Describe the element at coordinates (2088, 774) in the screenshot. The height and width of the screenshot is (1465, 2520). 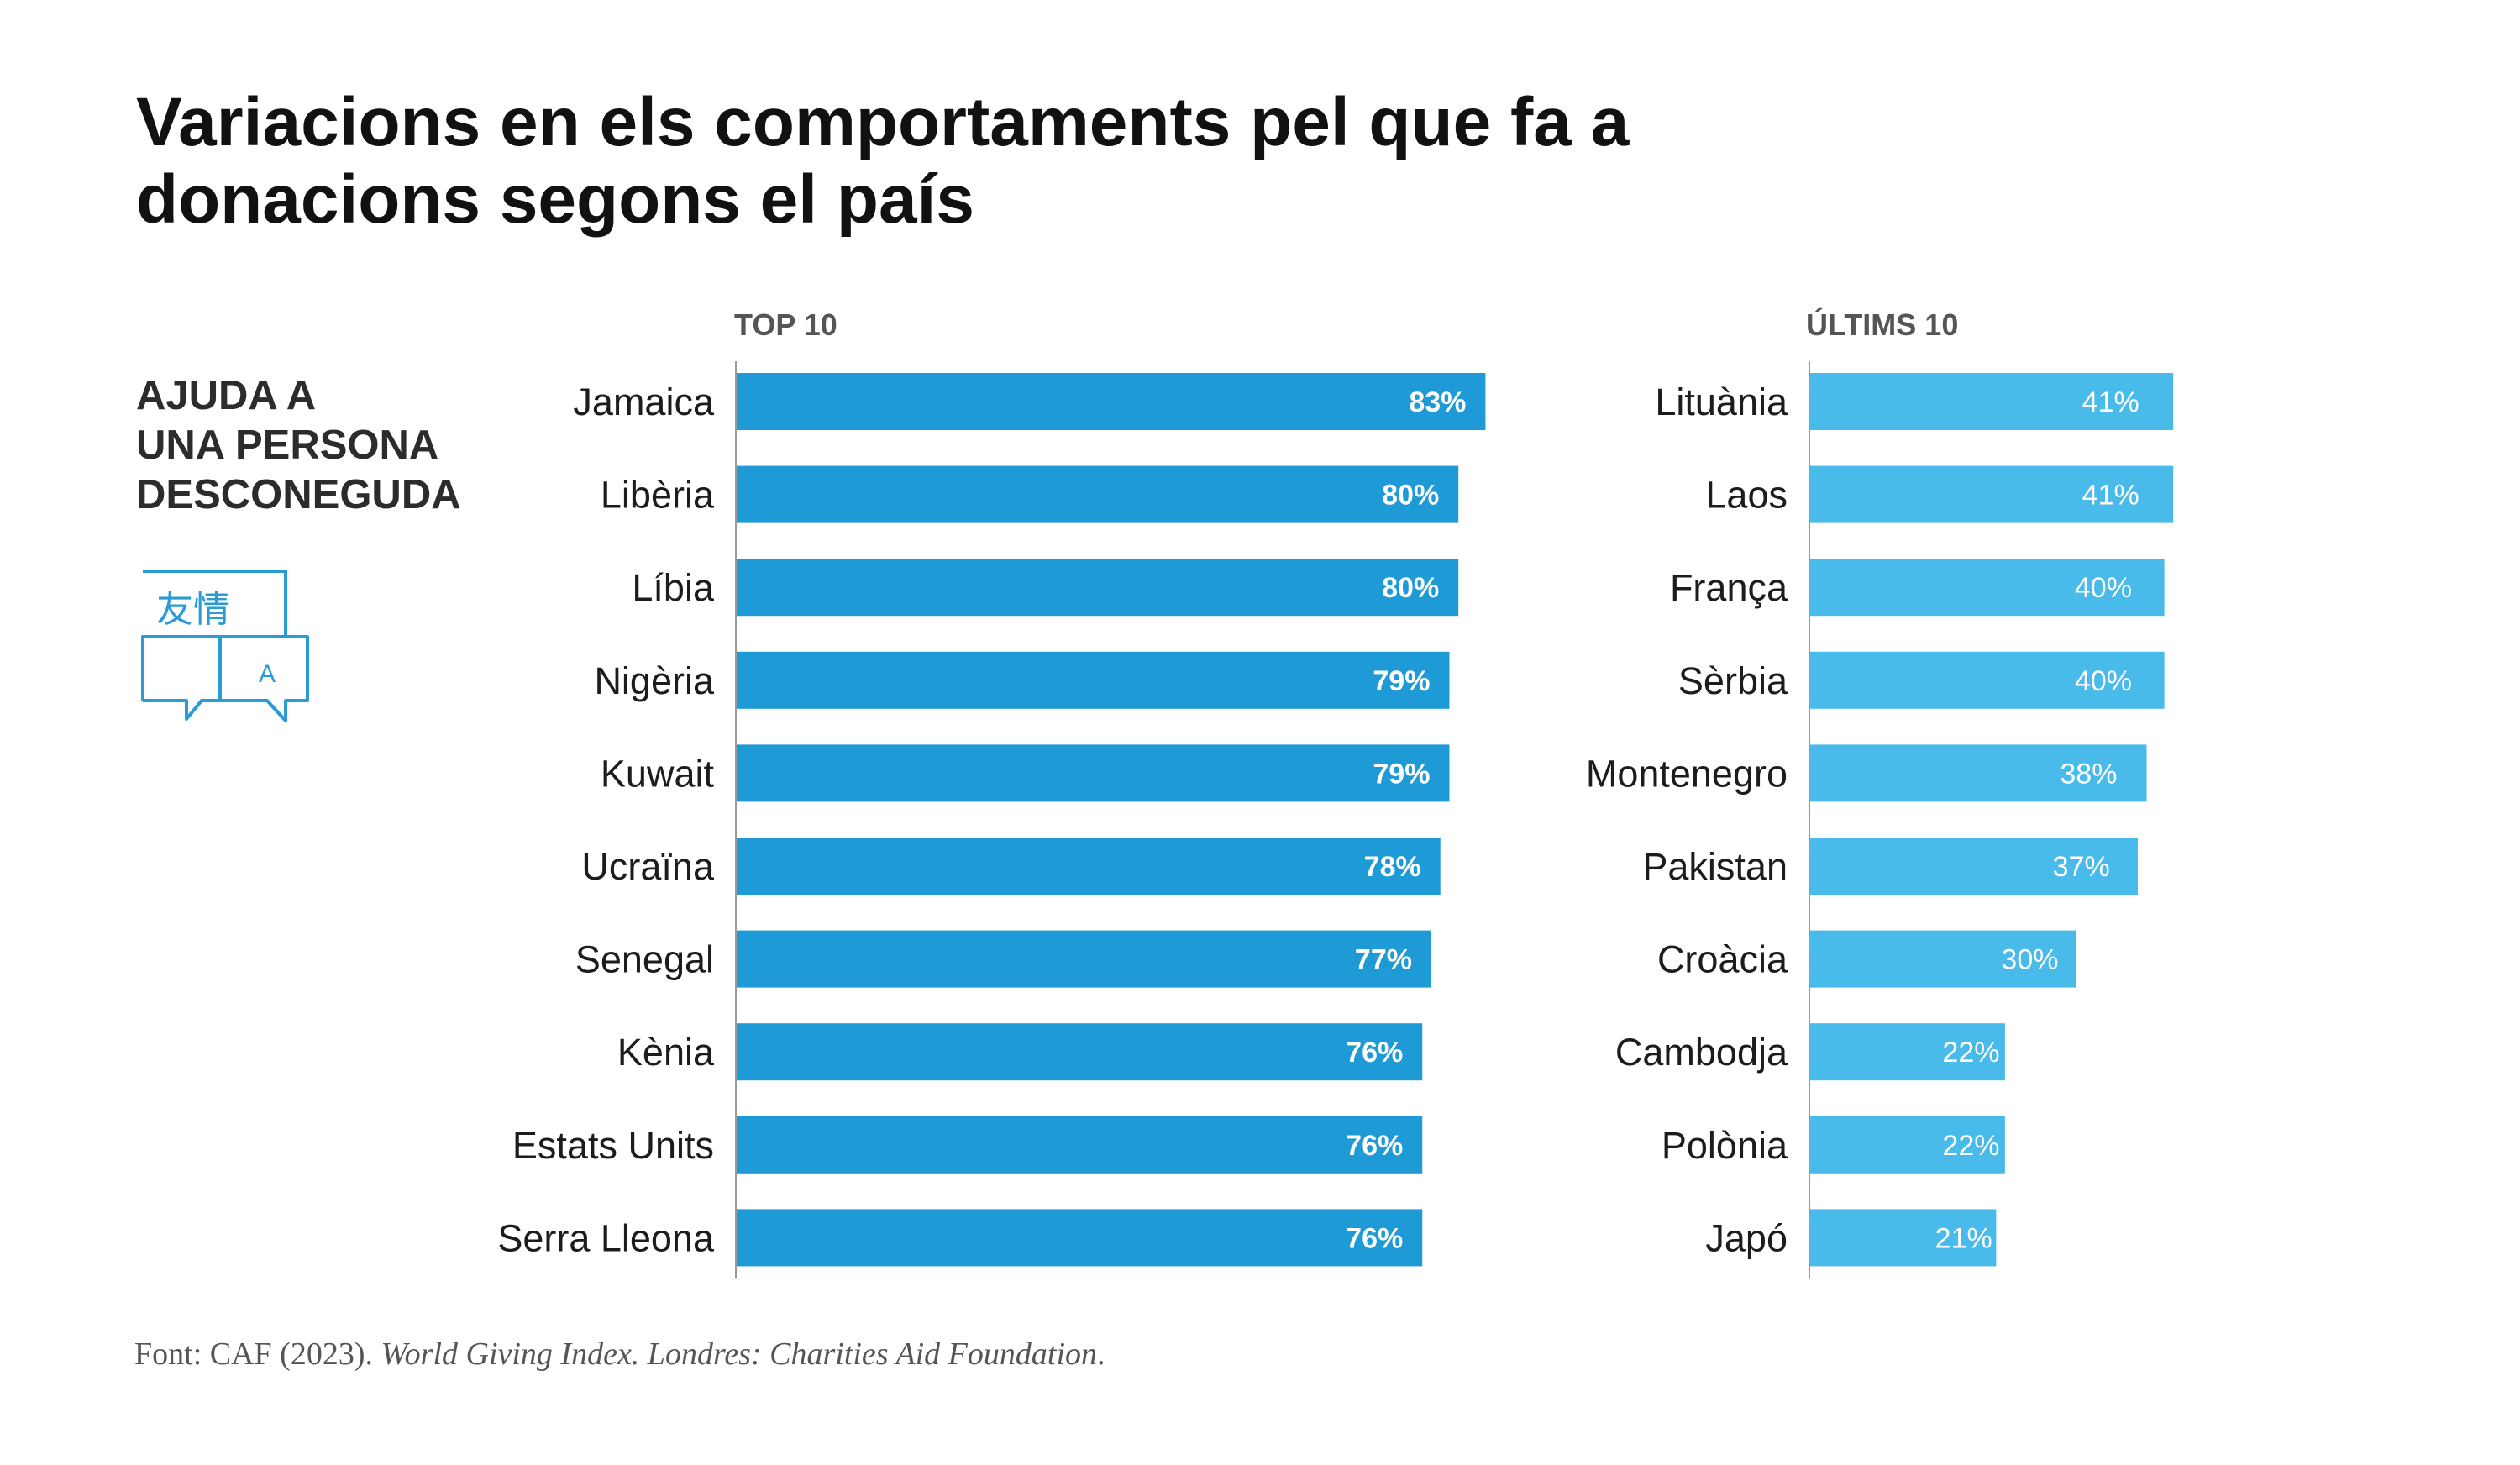
I see `value-label-bottom-4: 38%` at that location.